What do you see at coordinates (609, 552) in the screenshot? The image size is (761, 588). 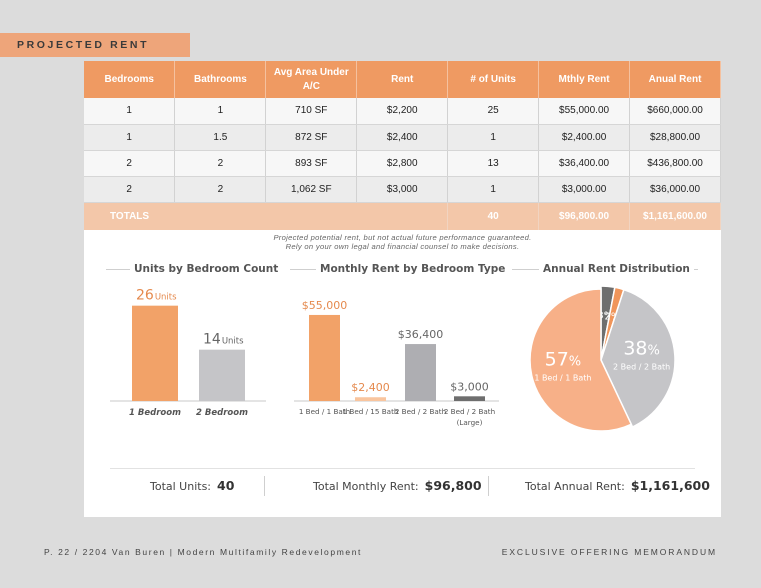 I see `footer-document-title: EXCLUSIVE OFFERING MEMORANDUM` at bounding box center [609, 552].